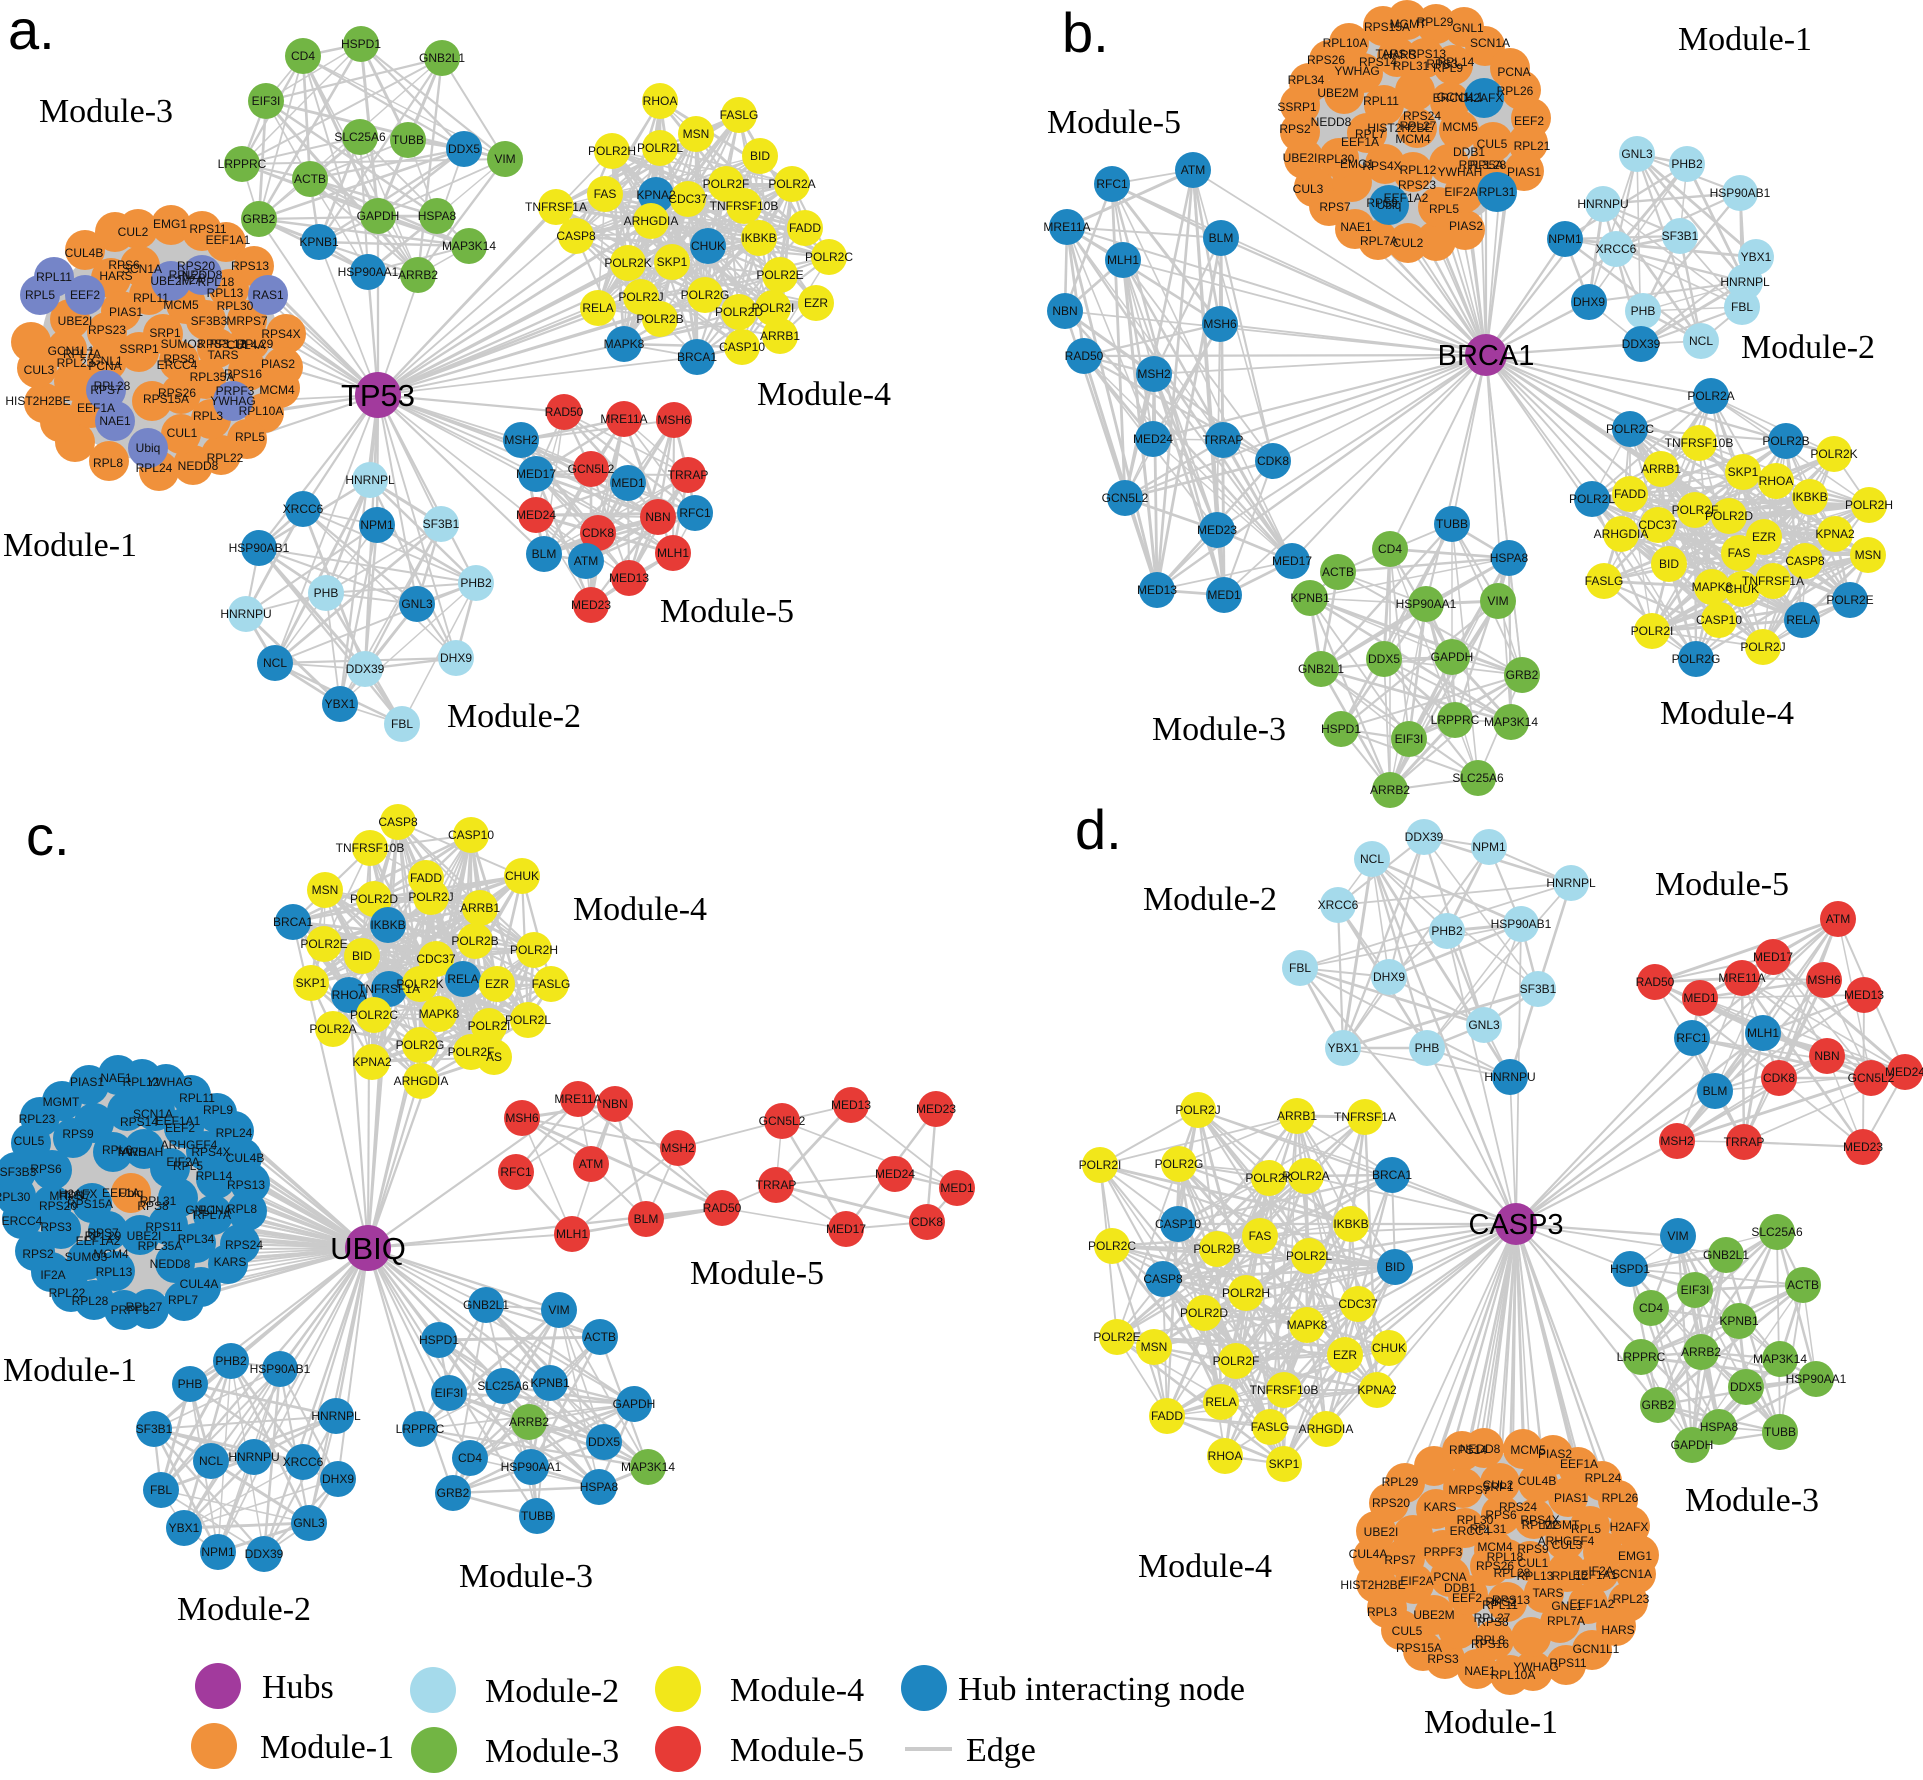 Image resolution: width=1923 pixels, height=1780 pixels. Describe the element at coordinates (268, 295) in the screenshot. I see `svg-text: RAS1` at that location.